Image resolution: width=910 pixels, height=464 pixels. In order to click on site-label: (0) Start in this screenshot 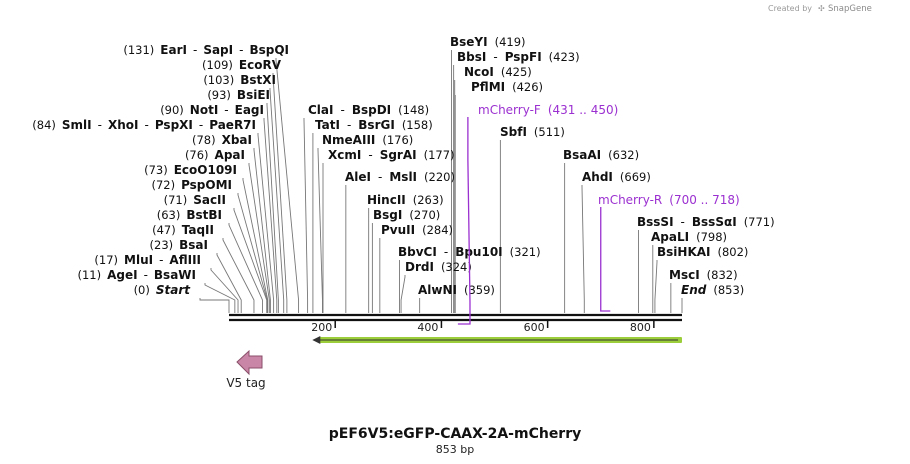, I will do `click(163, 290)`.